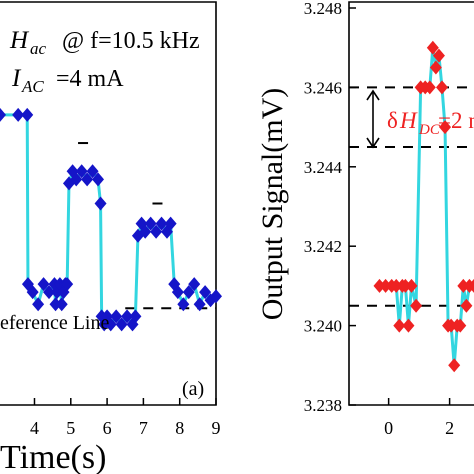 The width and height of the screenshot is (474, 474). Describe the element at coordinates (70, 428) in the screenshot. I see `left-x-tick-label: 5` at that location.